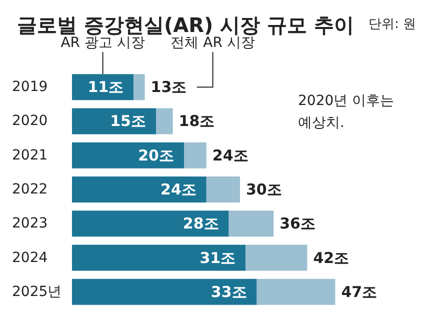 The width and height of the screenshot is (430, 321). Describe the element at coordinates (392, 24) in the screenshot. I see `text: 단위: 원` at that location.